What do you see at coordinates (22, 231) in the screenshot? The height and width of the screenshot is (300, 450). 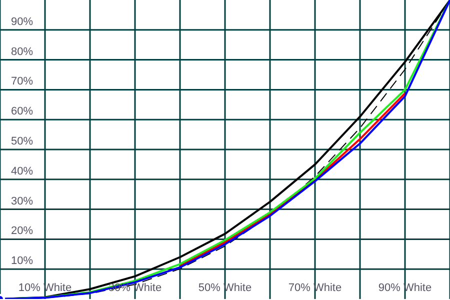 I see `y-tick-label: 20%` at bounding box center [22, 231].